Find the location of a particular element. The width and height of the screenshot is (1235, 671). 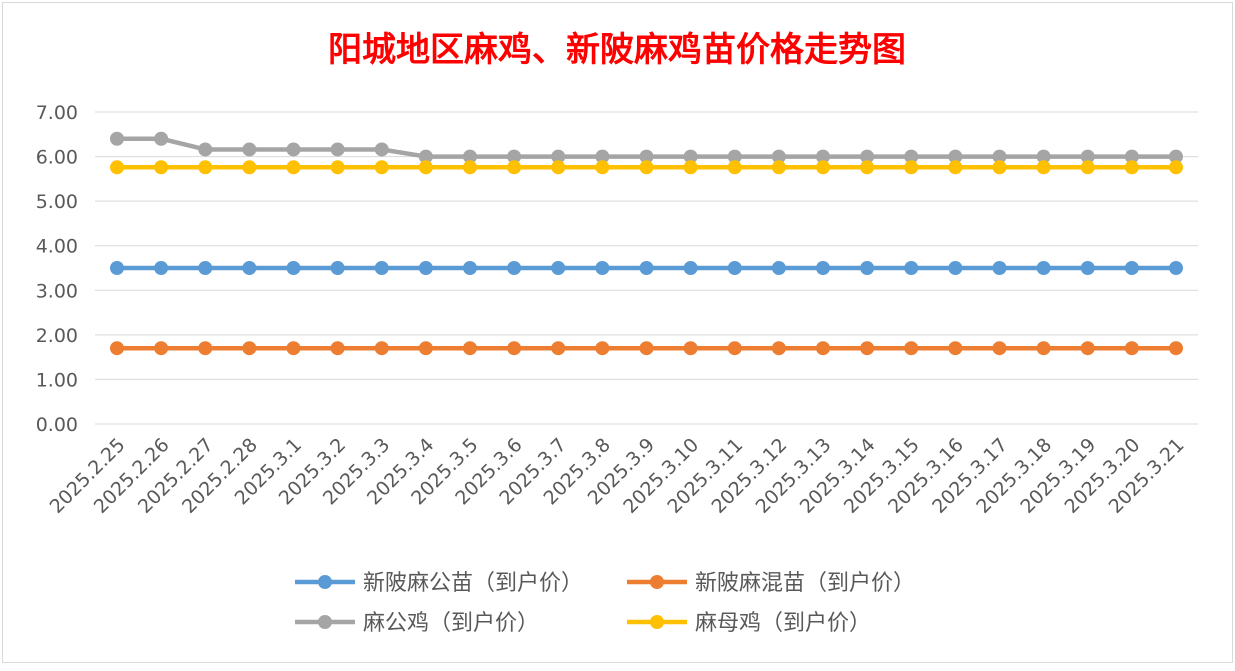

legend-label: 新陂麻混苗（到户价） is located at coordinates (805, 583).